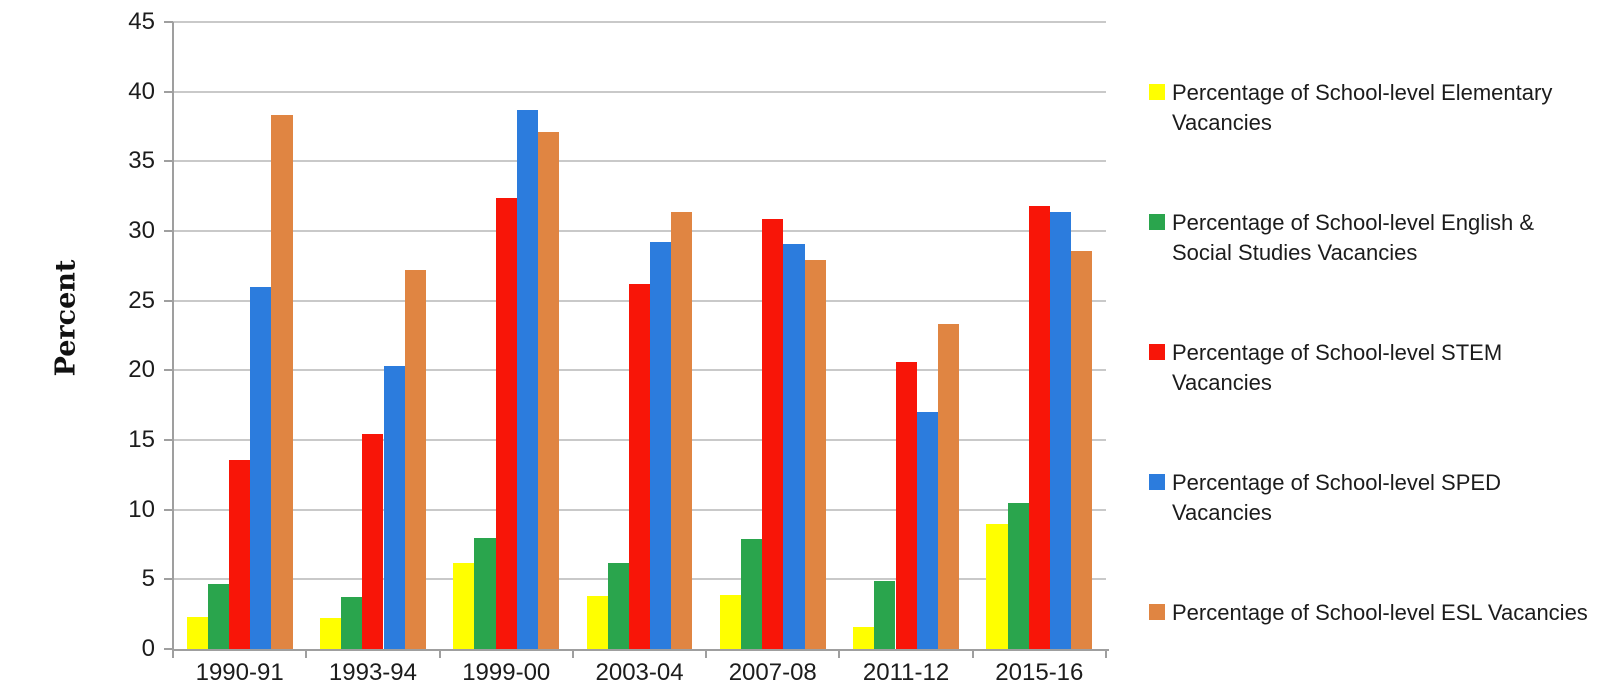 The width and height of the screenshot is (1600, 696). I want to click on y-tick-label: 20, so click(141, 370).